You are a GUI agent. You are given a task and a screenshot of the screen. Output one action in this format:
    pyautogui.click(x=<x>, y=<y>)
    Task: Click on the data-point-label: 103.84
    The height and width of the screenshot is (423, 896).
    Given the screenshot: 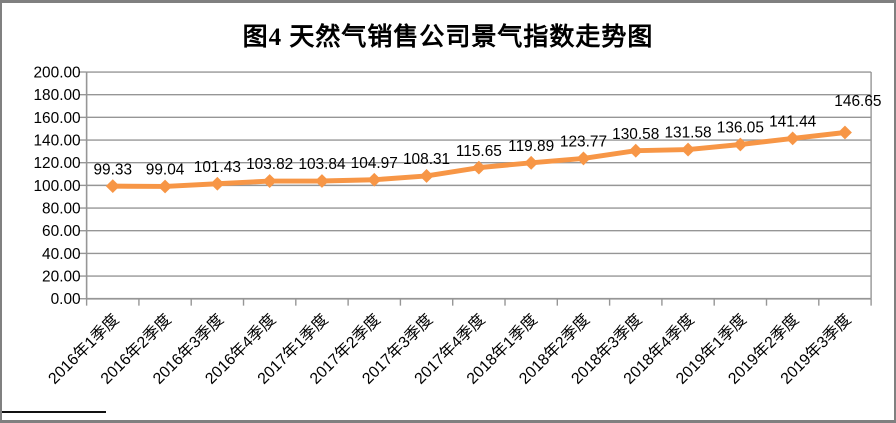 What is the action you would take?
    pyautogui.click(x=322, y=164)
    